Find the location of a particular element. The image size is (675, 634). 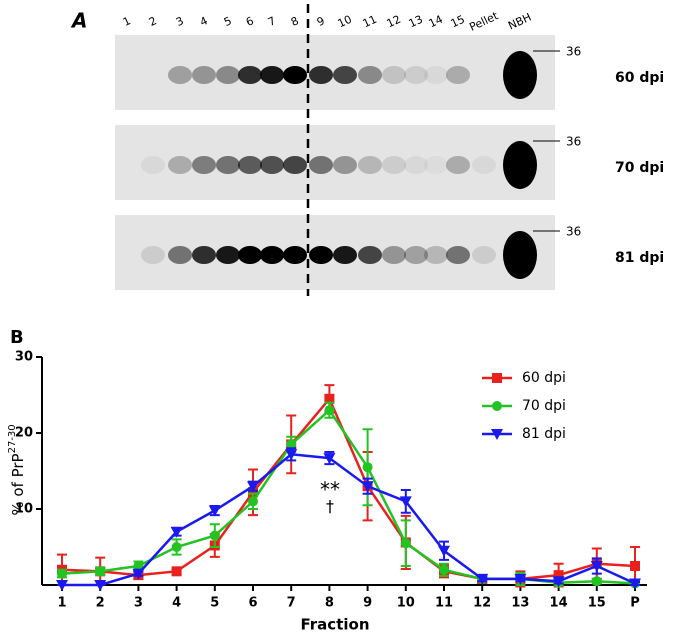

lane-label: 3 is located at coordinates (180, 21).